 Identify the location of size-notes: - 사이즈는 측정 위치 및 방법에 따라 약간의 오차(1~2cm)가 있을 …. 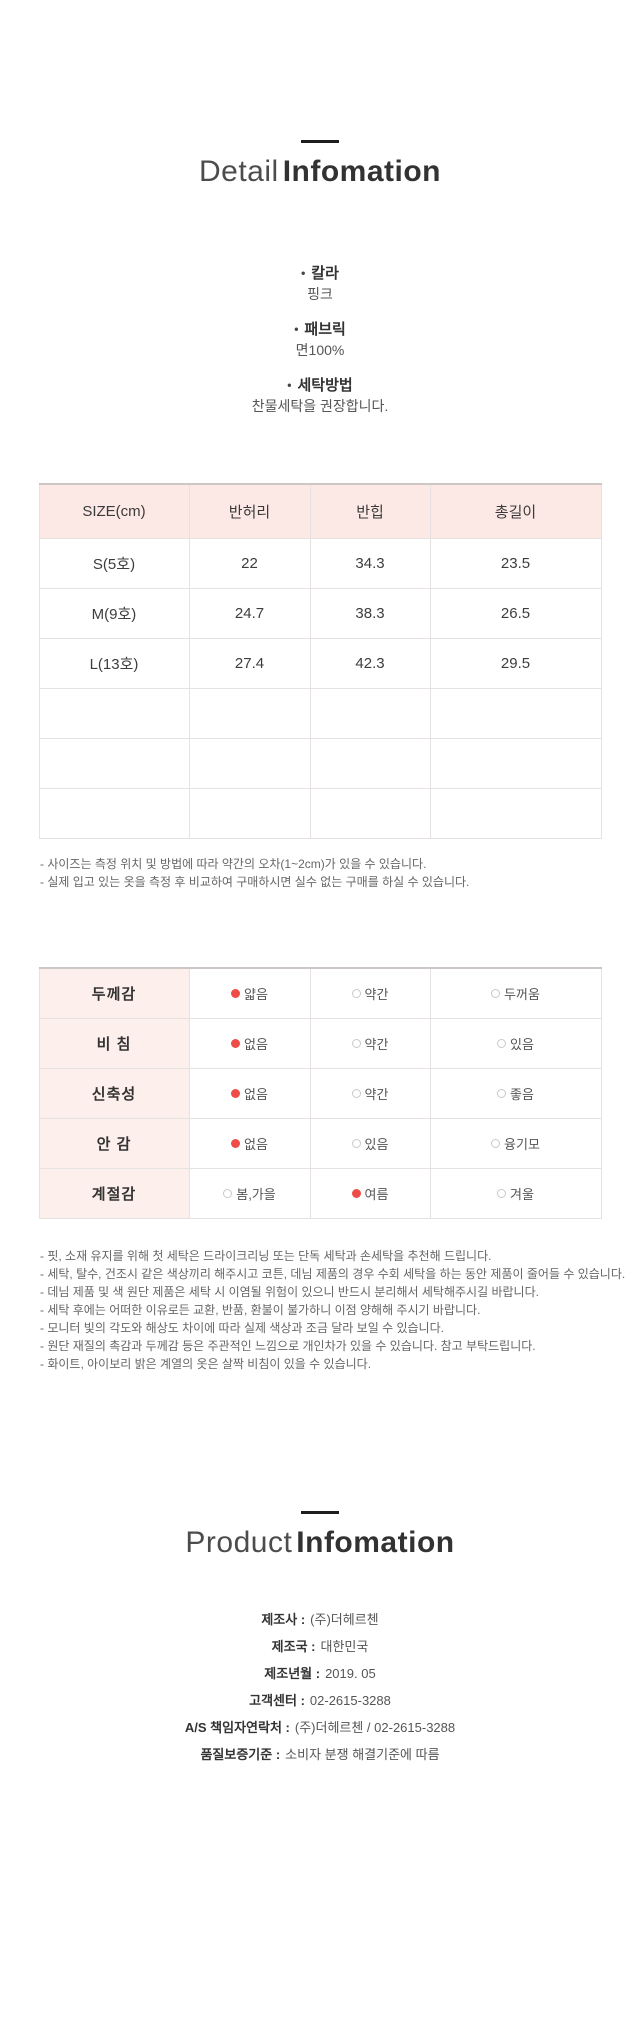
(340, 873).